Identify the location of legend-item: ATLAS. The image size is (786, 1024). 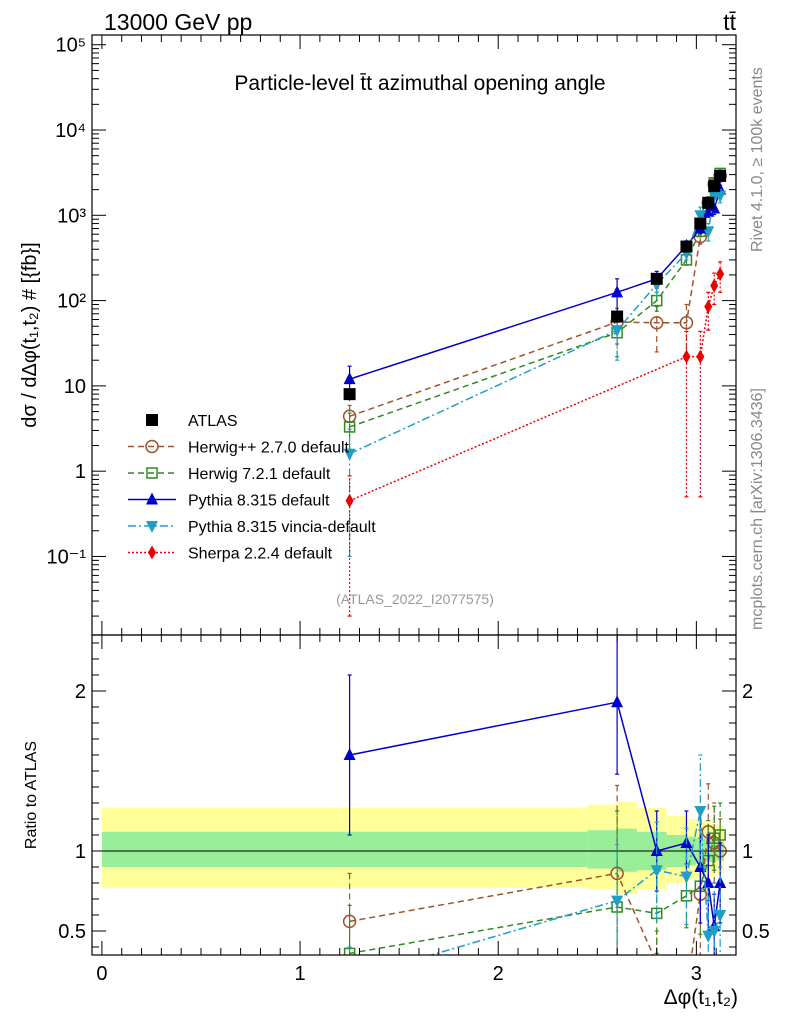
(192, 421).